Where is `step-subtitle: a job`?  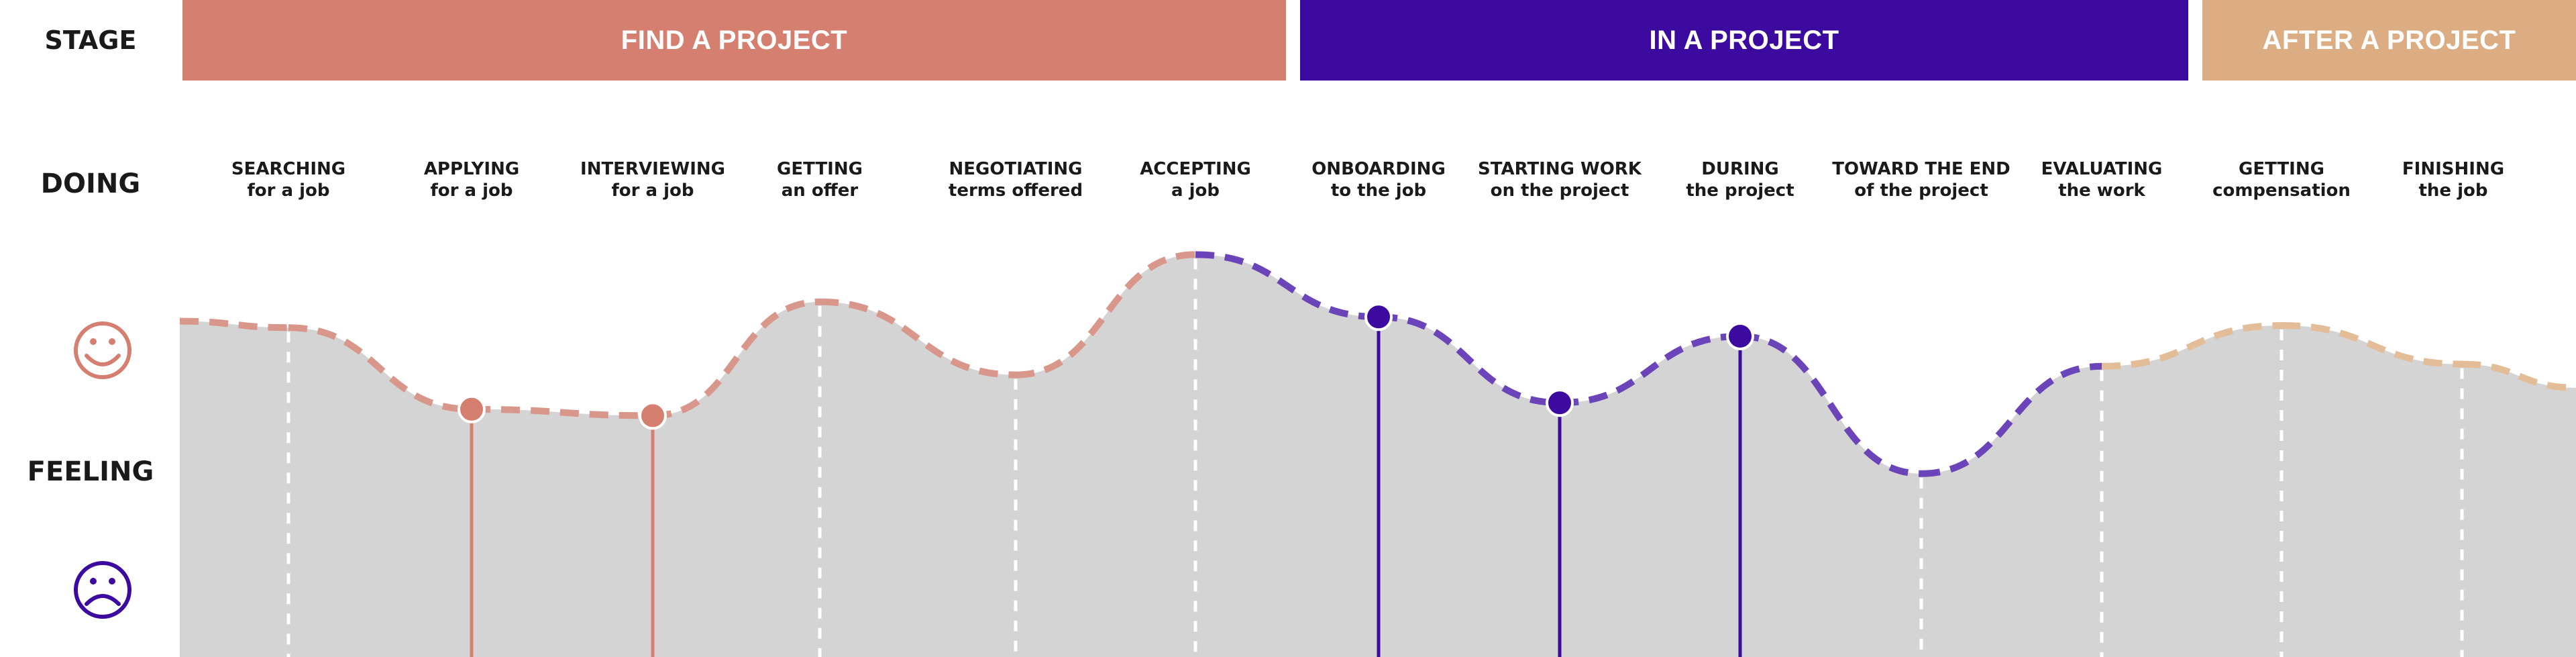 step-subtitle: a job is located at coordinates (1195, 191).